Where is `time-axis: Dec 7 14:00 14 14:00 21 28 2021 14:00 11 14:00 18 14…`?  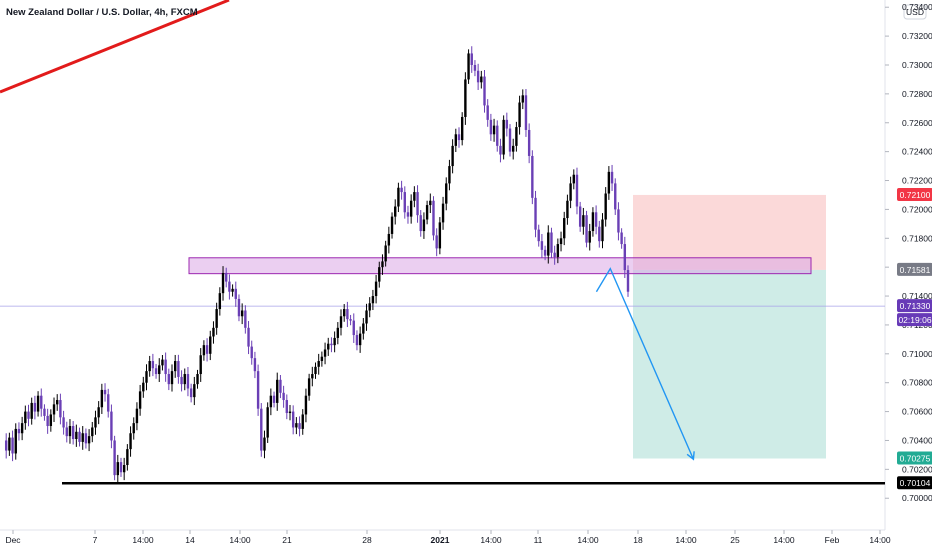 time-axis: Dec 7 14:00 14 14:00 21 28 2021 14:00 11 14:00 18 14… is located at coordinates (448, 537).